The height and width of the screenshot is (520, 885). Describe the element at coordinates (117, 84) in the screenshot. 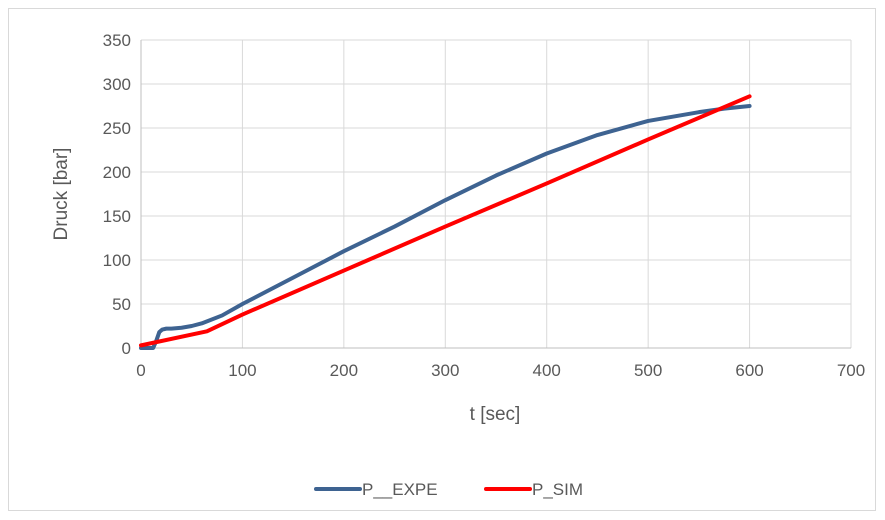

I see `y-tick-label: 300` at that location.